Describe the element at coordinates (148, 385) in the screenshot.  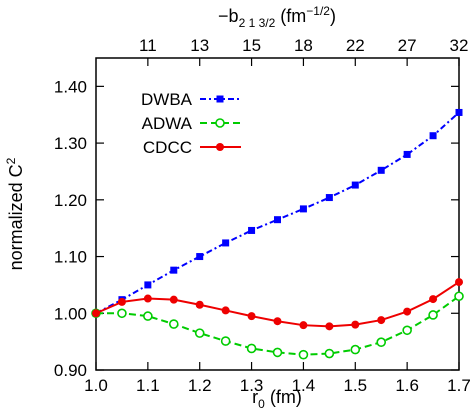
I see `x-tick-label: 1.1` at that location.